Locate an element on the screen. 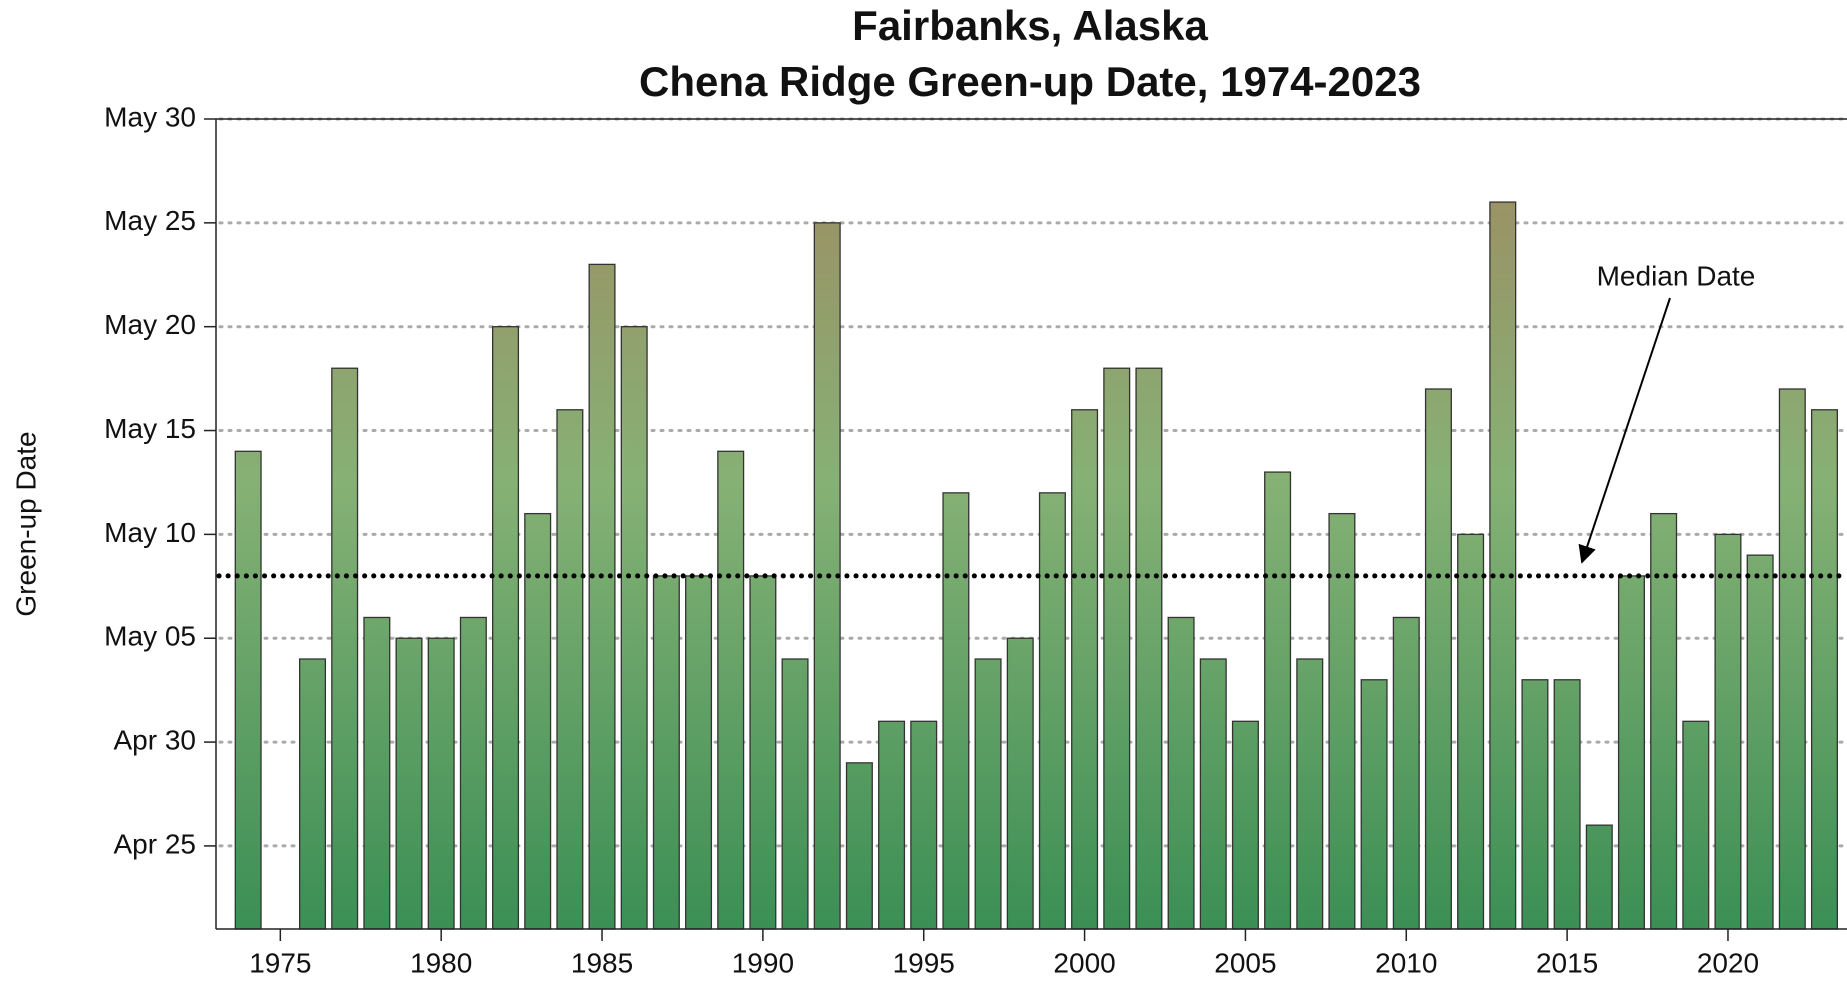  y-tick-label: May 05 is located at coordinates (150, 636).